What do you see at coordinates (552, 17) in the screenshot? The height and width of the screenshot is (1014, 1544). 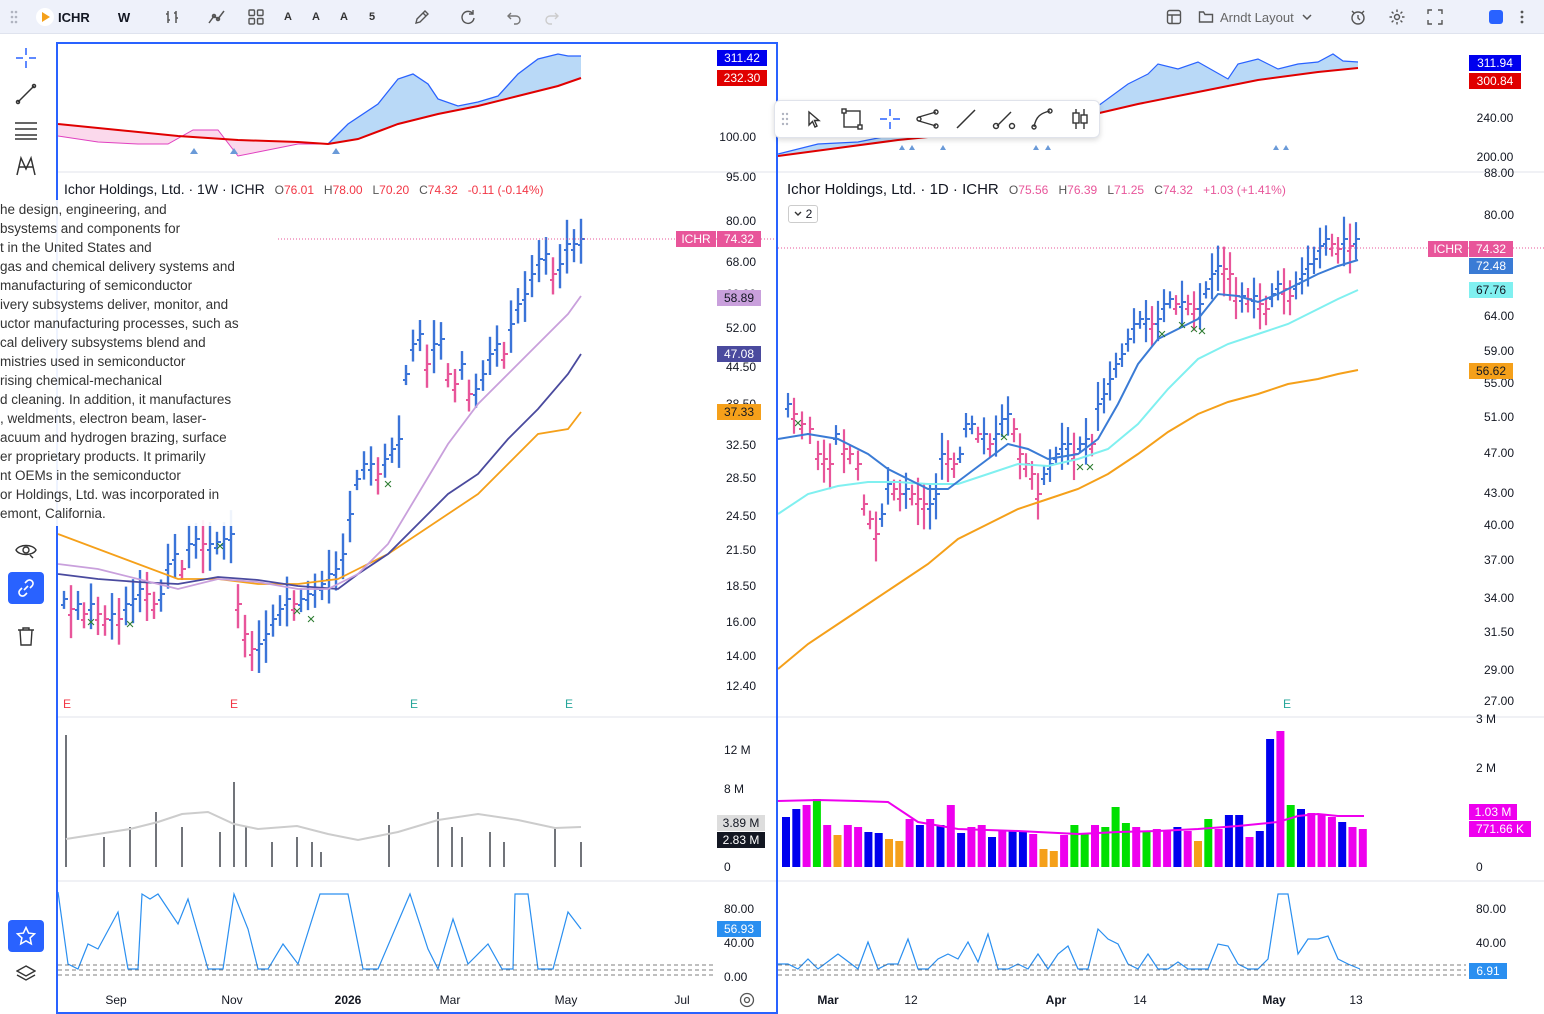 I see `redo-icon` at bounding box center [552, 17].